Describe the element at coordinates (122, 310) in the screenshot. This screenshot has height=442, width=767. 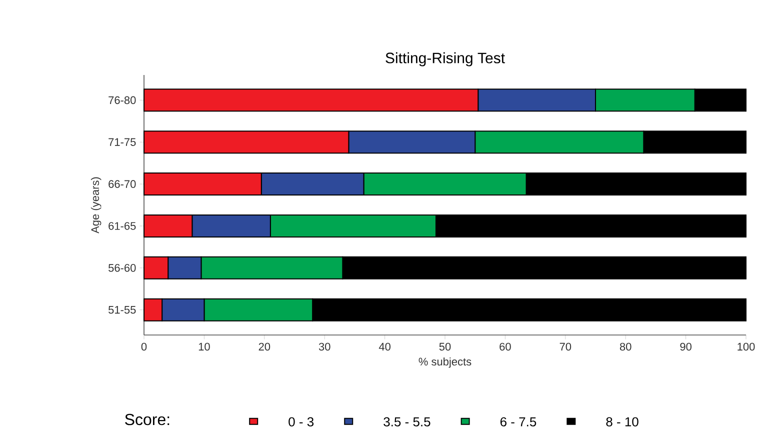
I see `y-tick-label: 51-55` at that location.